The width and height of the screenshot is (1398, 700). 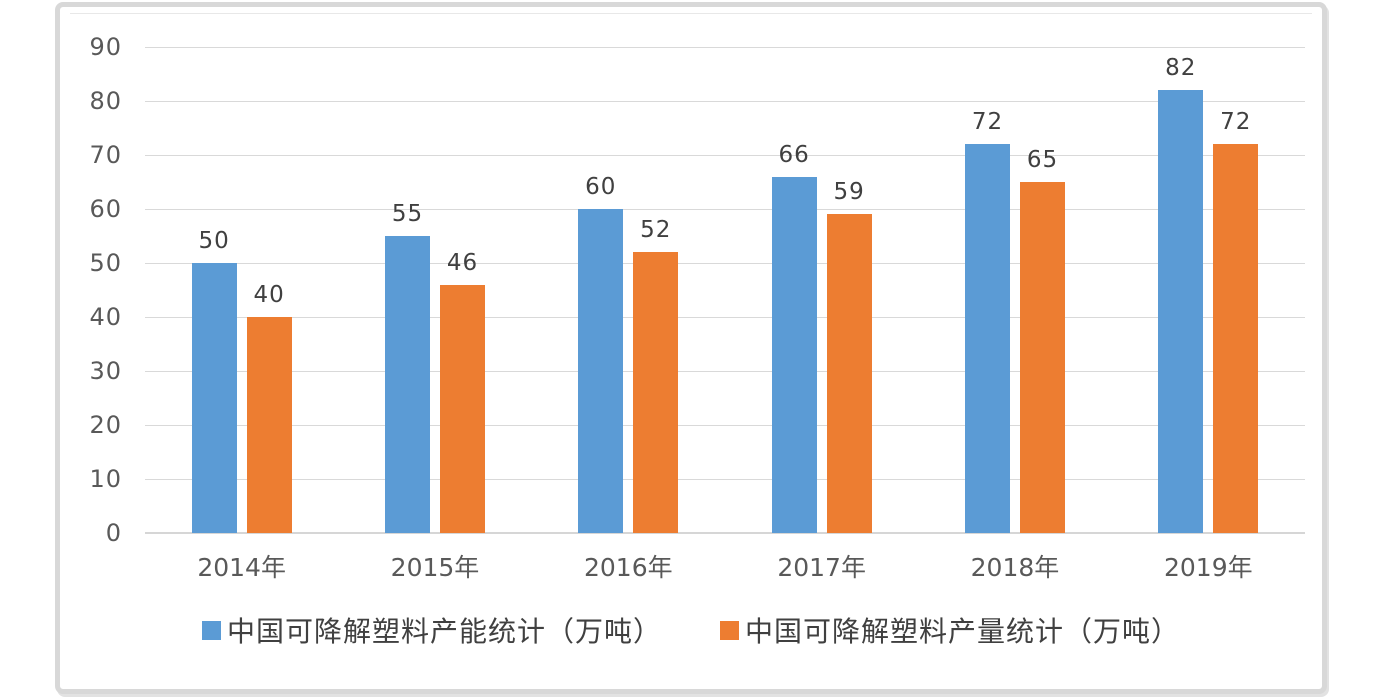 What do you see at coordinates (444, 631) in the screenshot?
I see `legend-label: 中国可降解塑料产能统计（万吨）` at bounding box center [444, 631].